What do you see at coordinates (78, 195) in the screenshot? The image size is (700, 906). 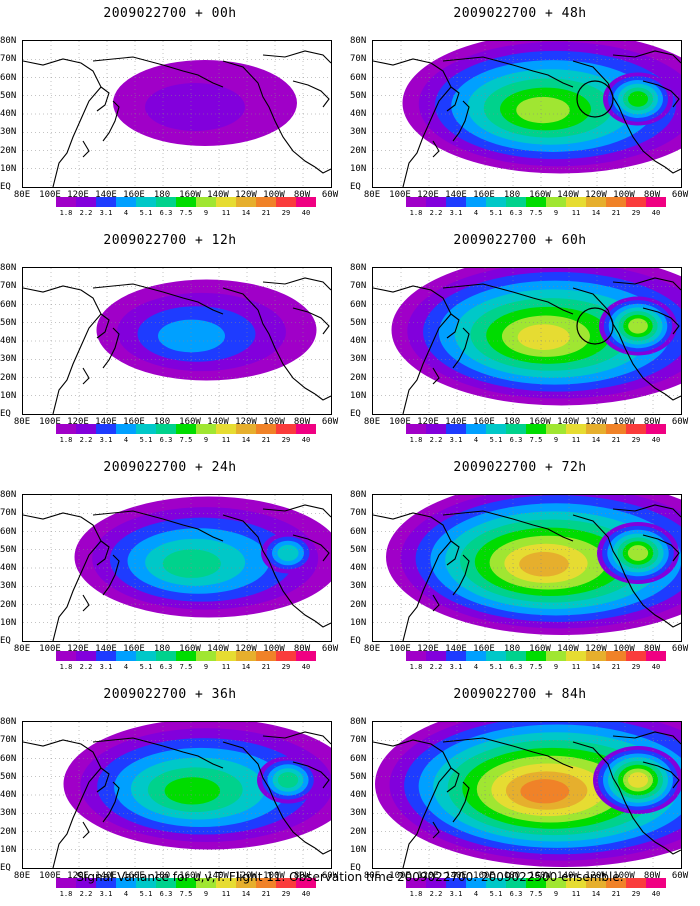 I see `longitude-label: 120E` at bounding box center [78, 195].